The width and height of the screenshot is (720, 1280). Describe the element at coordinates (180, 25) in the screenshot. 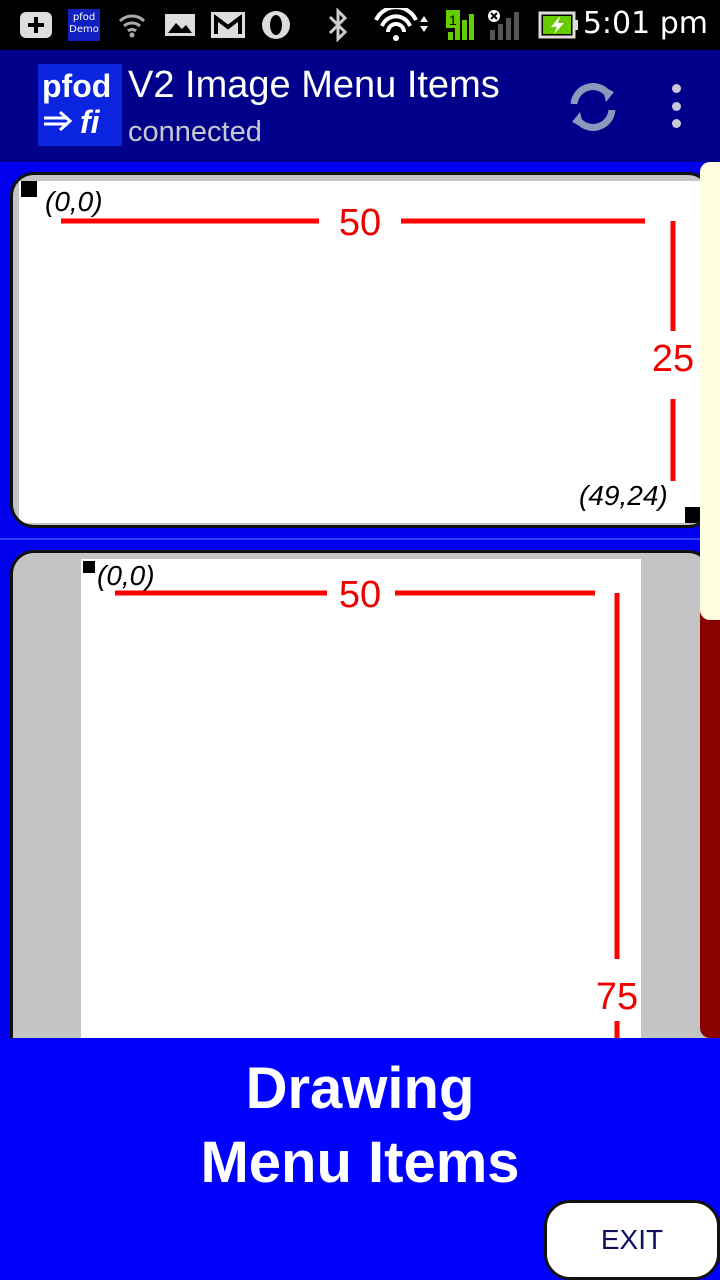

I see `image-icon` at that location.